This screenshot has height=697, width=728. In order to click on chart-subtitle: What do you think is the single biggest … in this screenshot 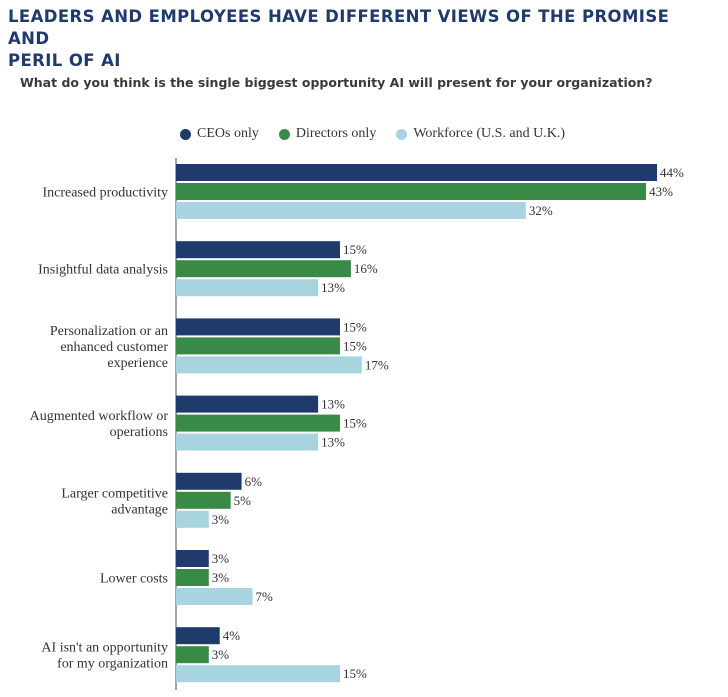, I will do `click(336, 82)`.